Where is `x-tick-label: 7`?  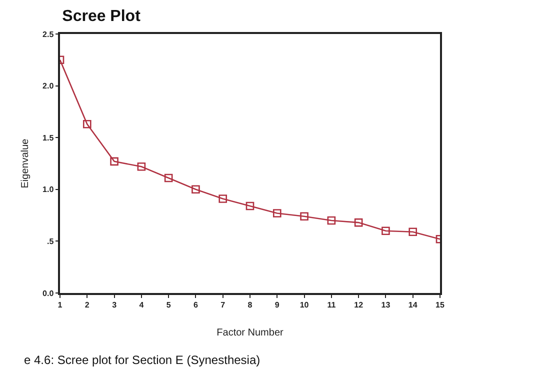
x-tick-label: 7 is located at coordinates (223, 305).